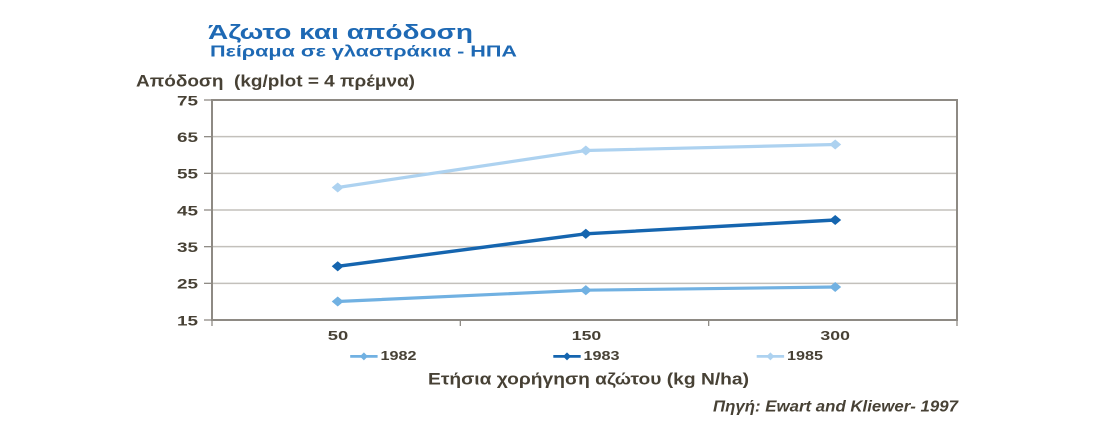 This screenshot has width=1110, height=425. Describe the element at coordinates (340, 33) in the screenshot. I see `svg-text: Άζωτο και απόδοση` at that location.